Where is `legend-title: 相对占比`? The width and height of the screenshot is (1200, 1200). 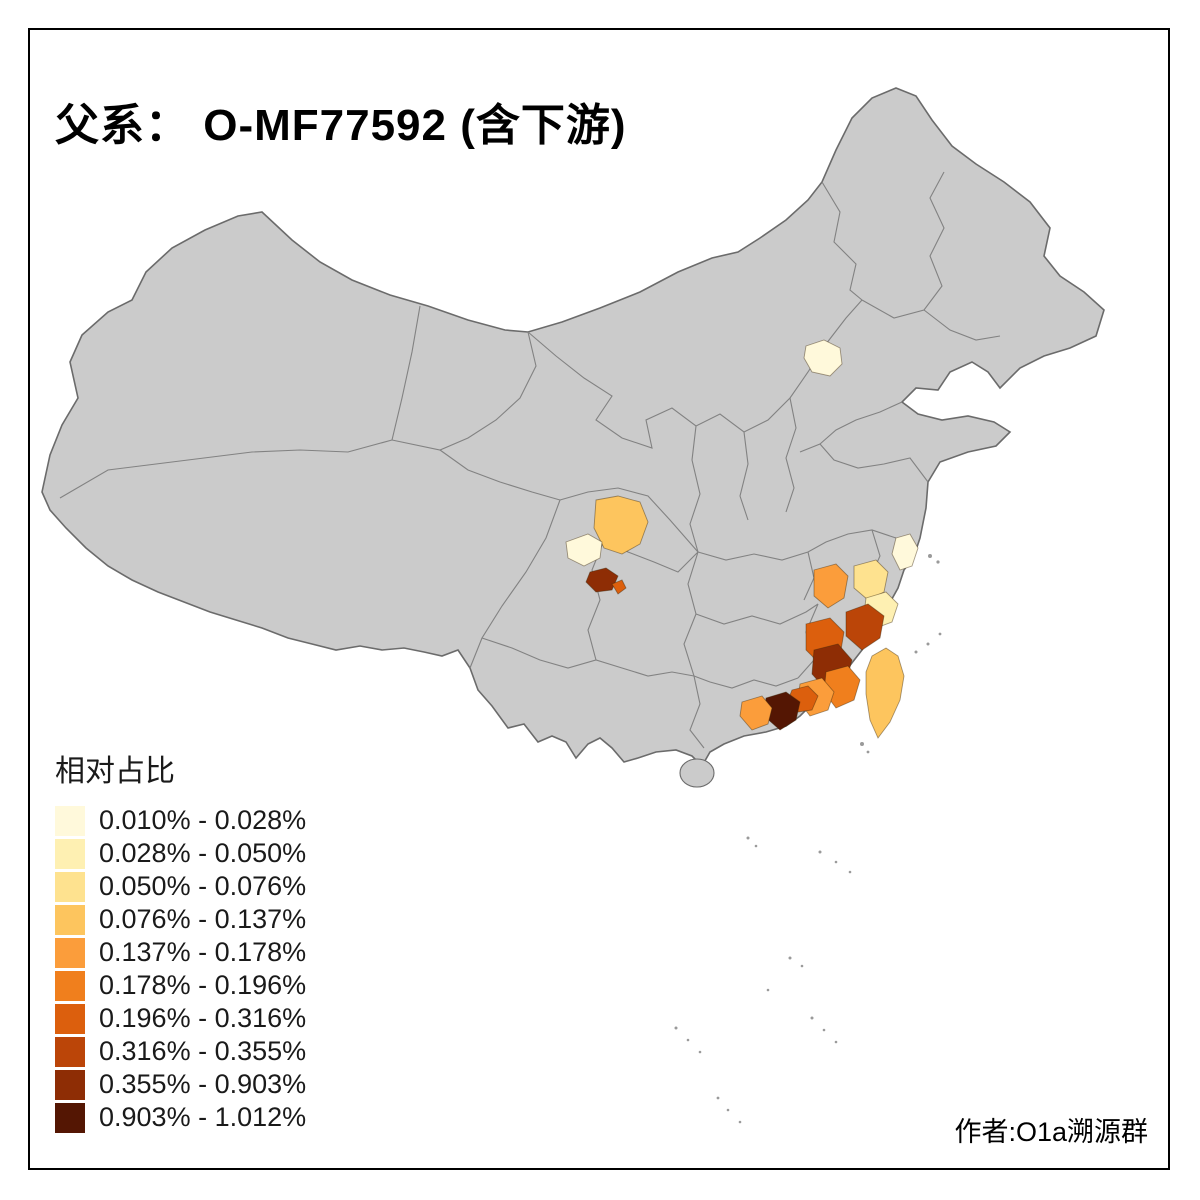
legend-title: 相对占比 is located at coordinates (115, 771).